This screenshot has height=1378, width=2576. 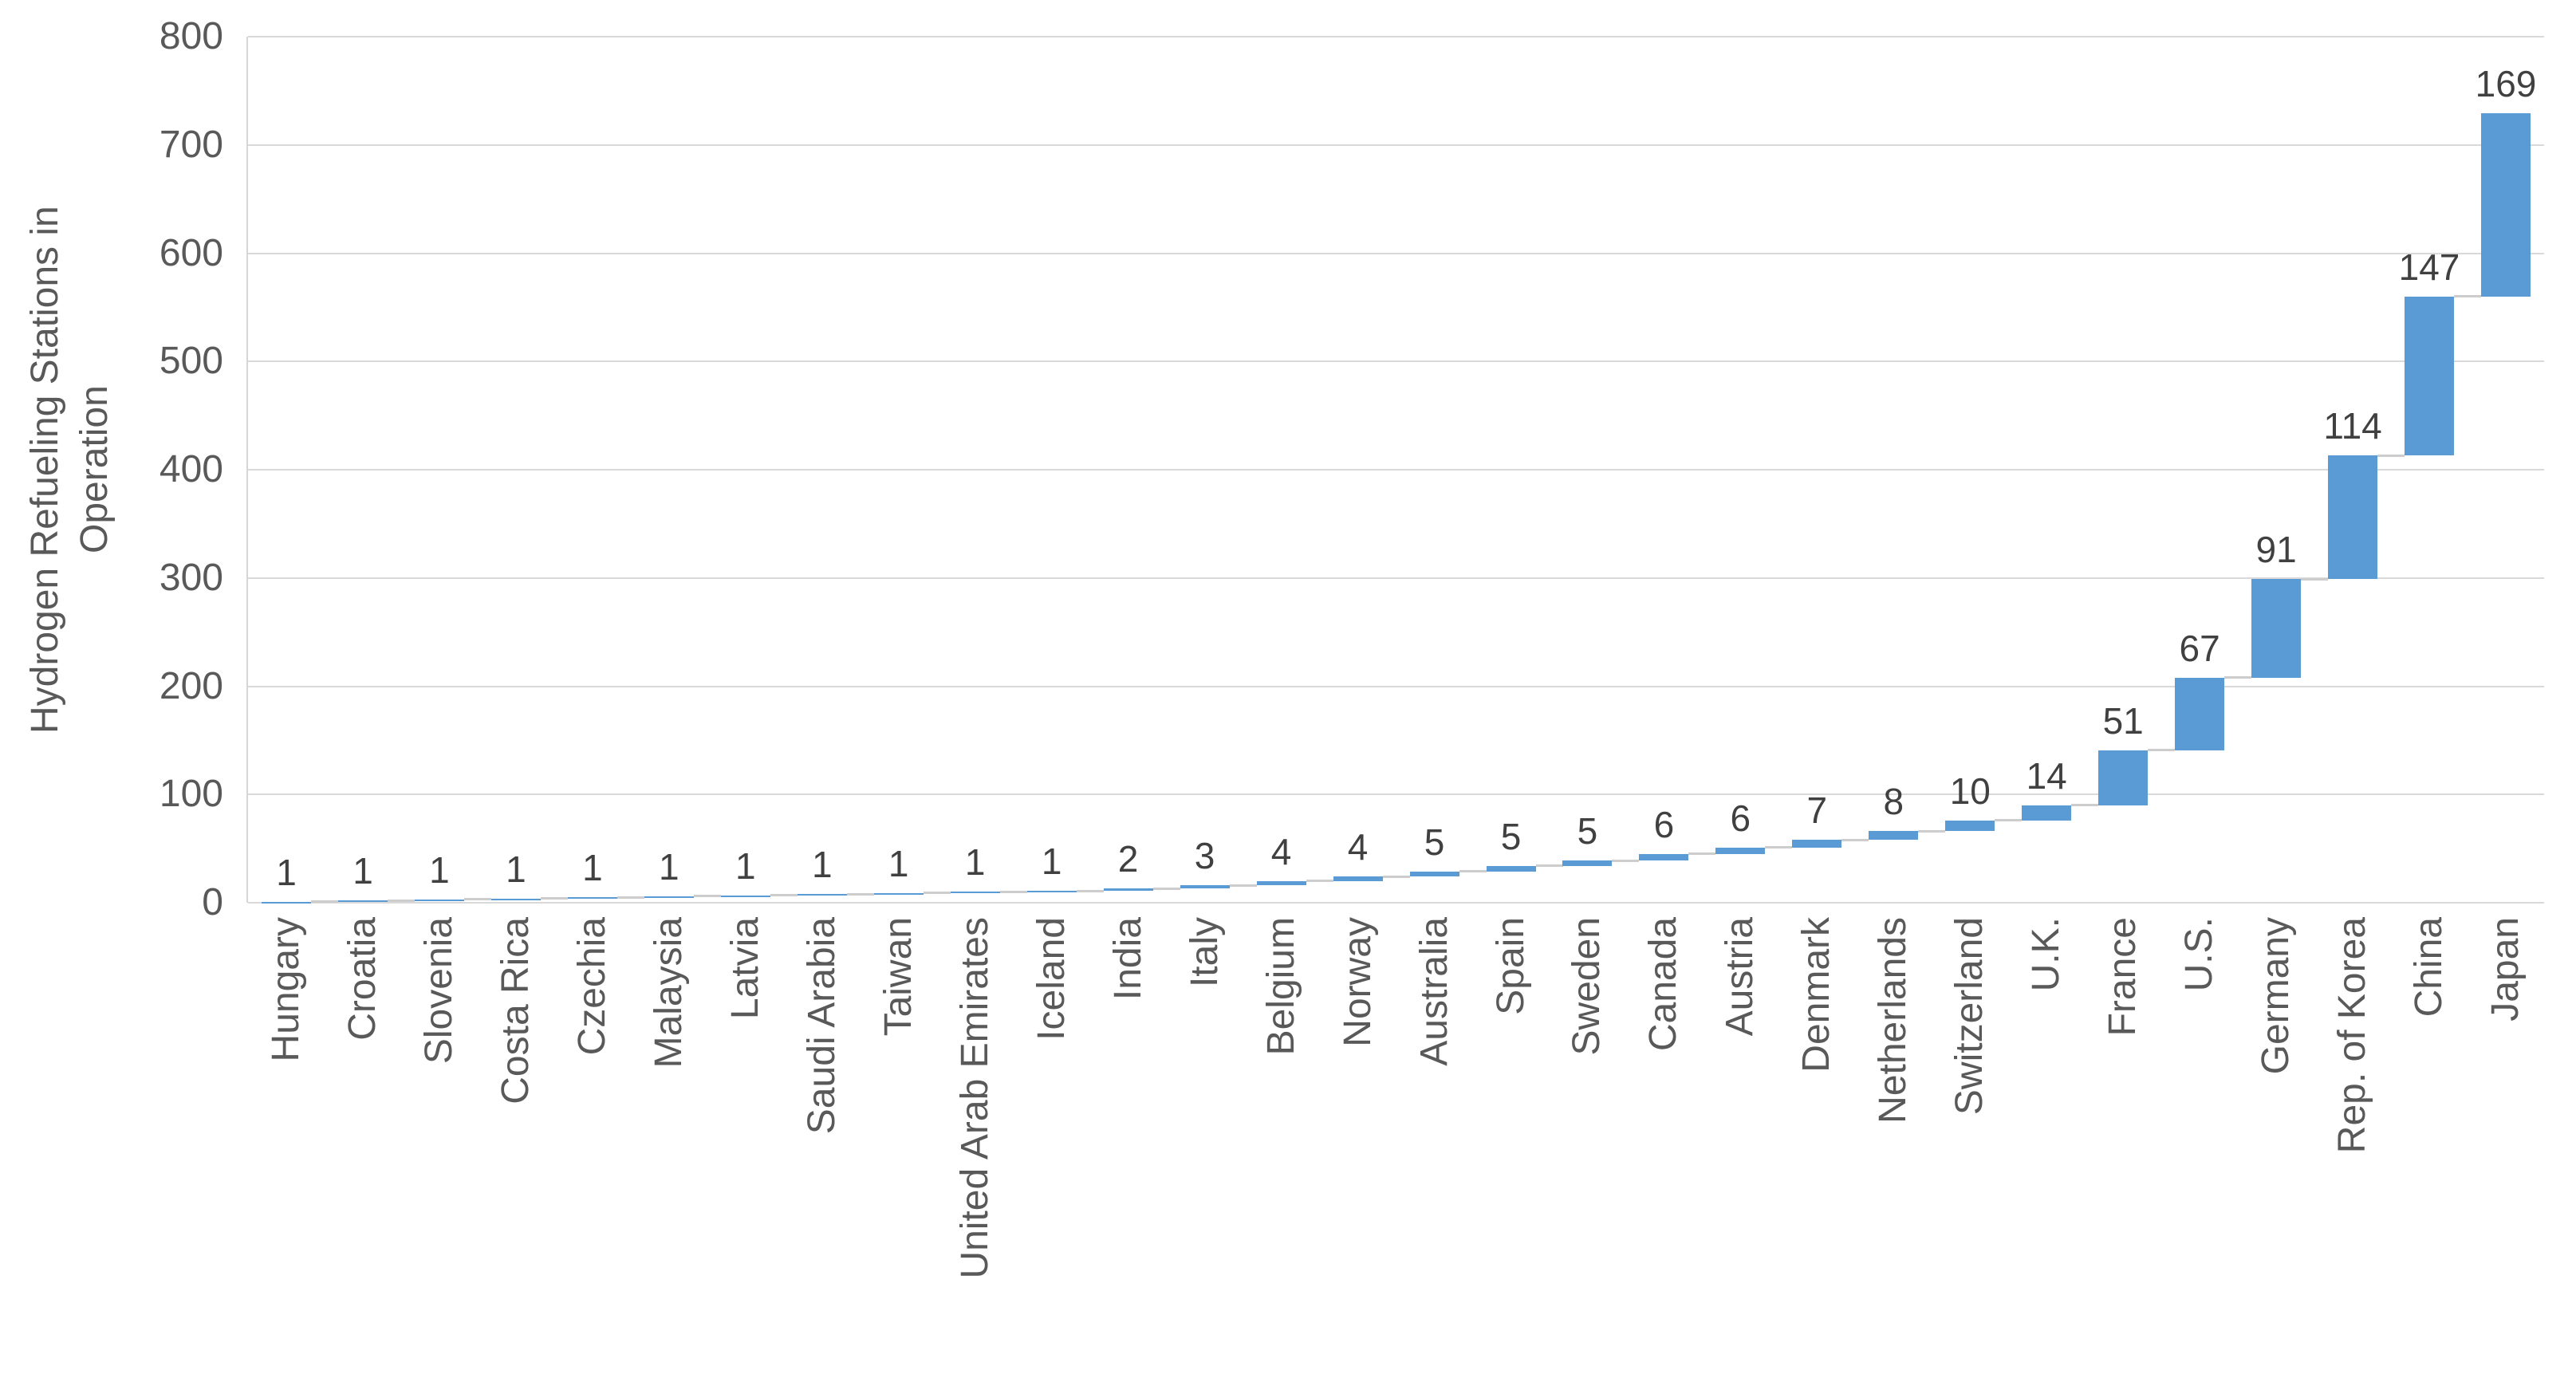 What do you see at coordinates (191, 361) in the screenshot?
I see `y-tick-label: 500` at bounding box center [191, 361].